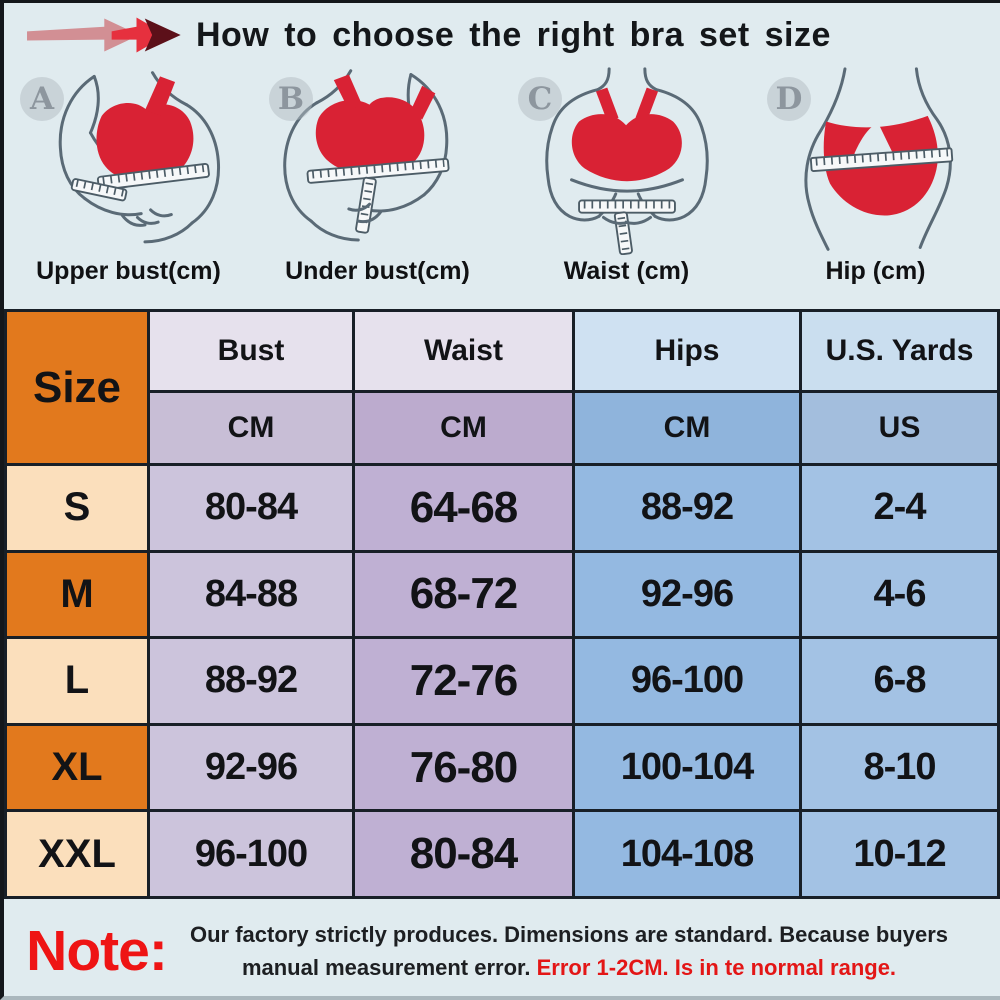 The image size is (1000, 1000). I want to click on row-l-hips: 96-100, so click(687, 681).